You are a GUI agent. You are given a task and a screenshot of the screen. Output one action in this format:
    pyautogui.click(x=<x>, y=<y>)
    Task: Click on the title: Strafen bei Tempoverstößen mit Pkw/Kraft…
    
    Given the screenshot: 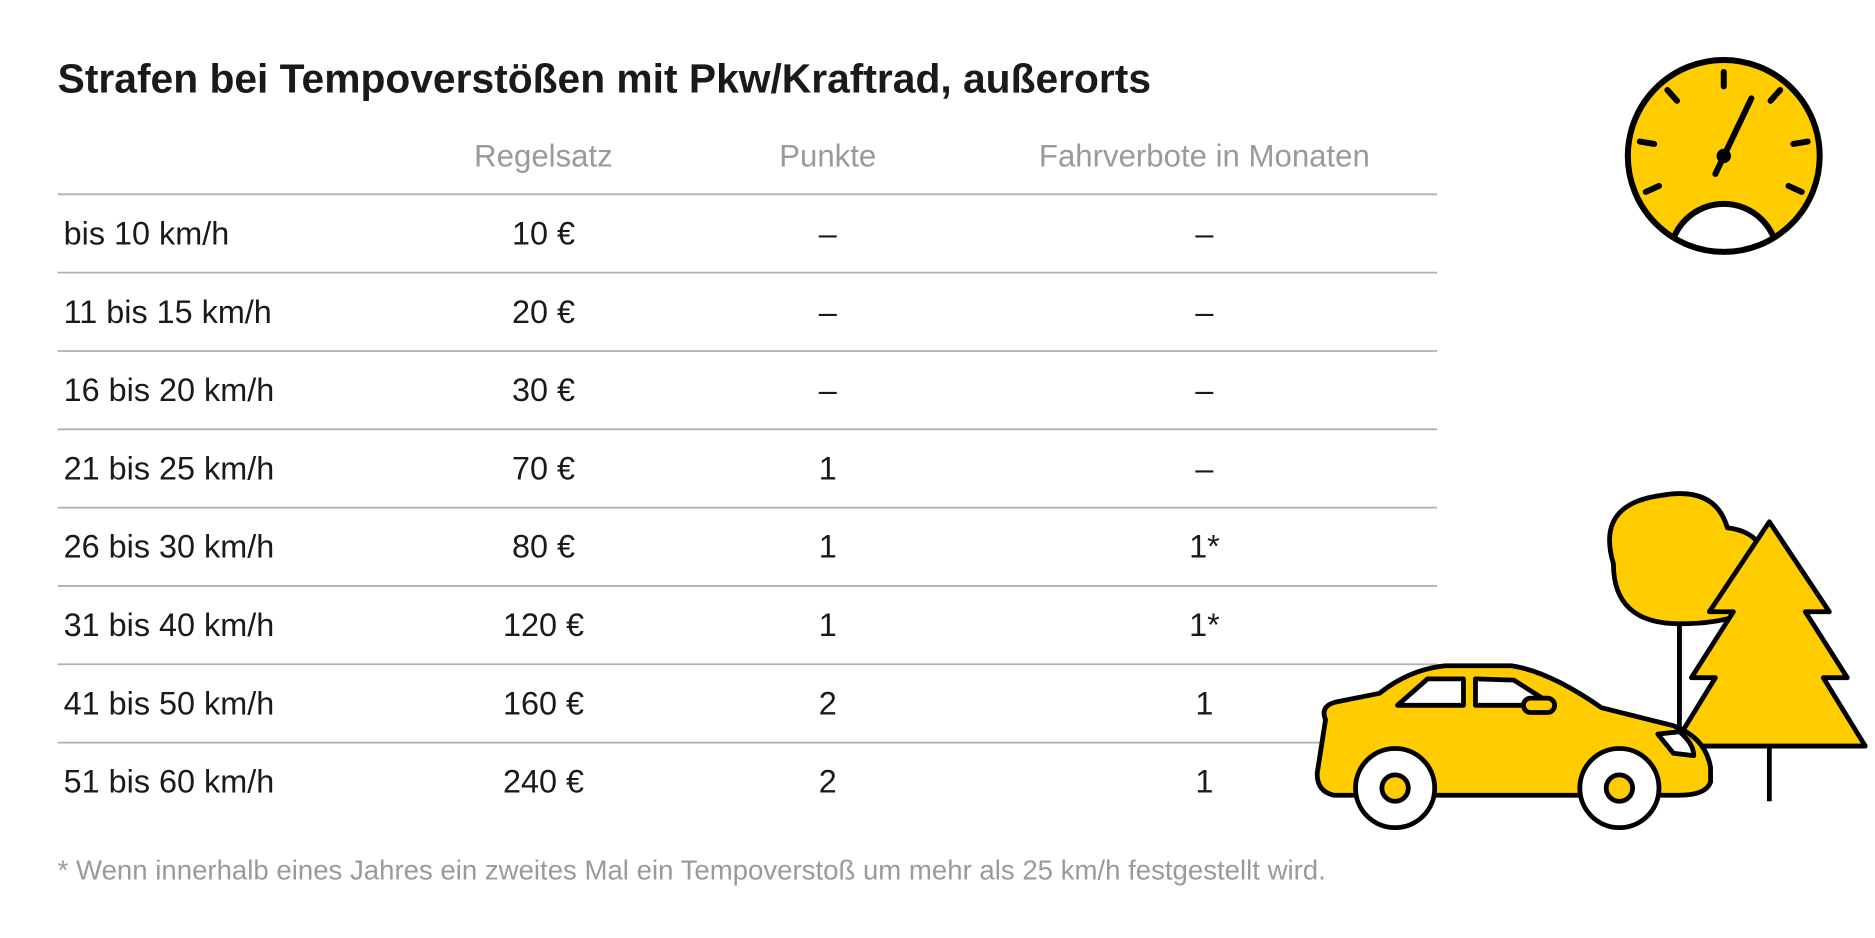 What is the action you would take?
    pyautogui.click(x=604, y=78)
    